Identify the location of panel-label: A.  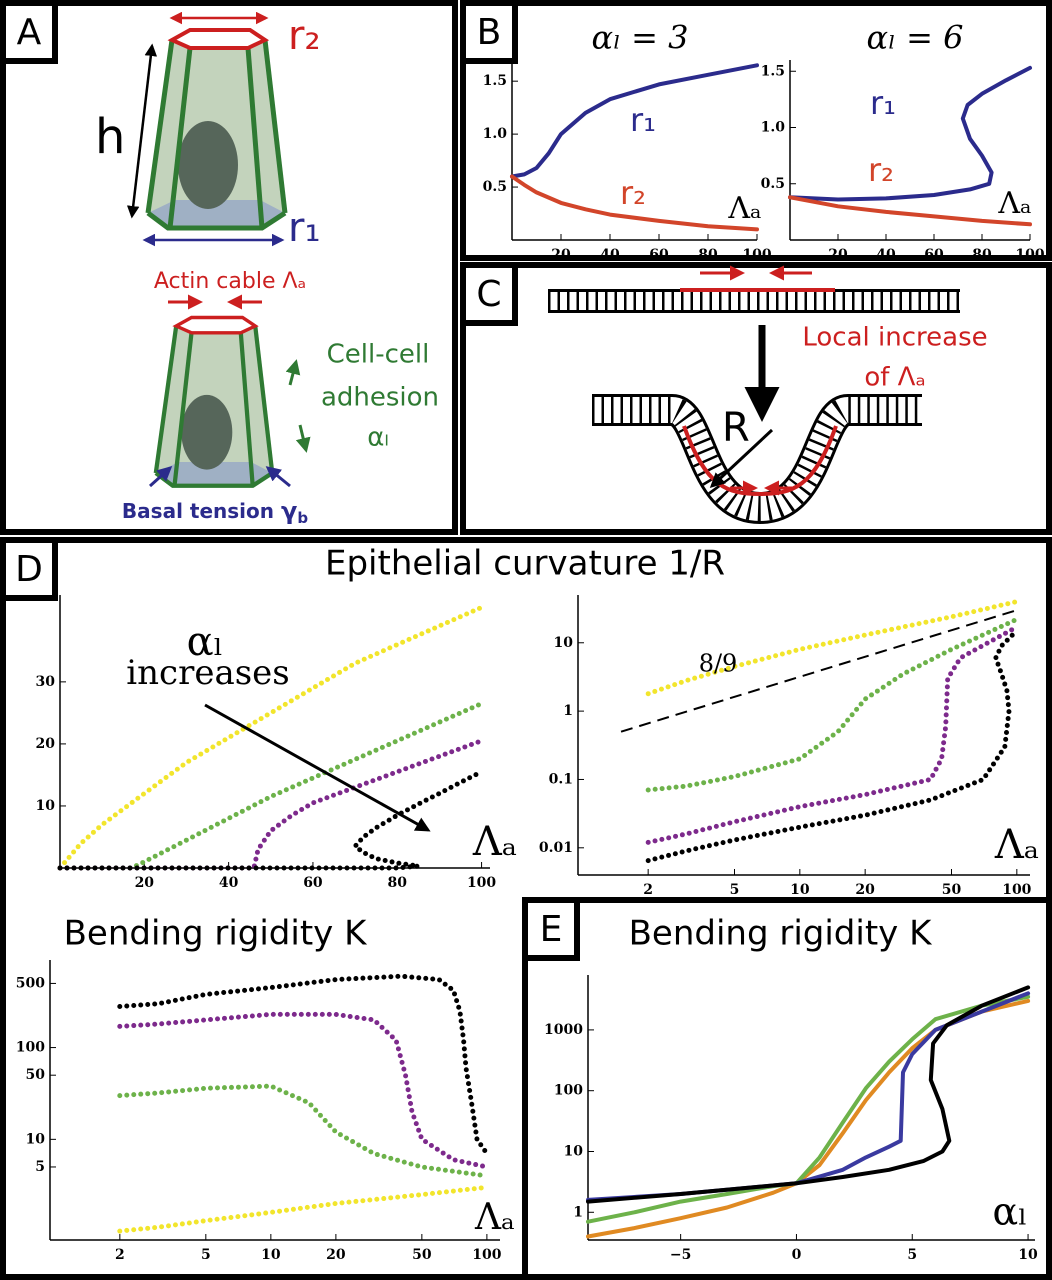
(29, 32).